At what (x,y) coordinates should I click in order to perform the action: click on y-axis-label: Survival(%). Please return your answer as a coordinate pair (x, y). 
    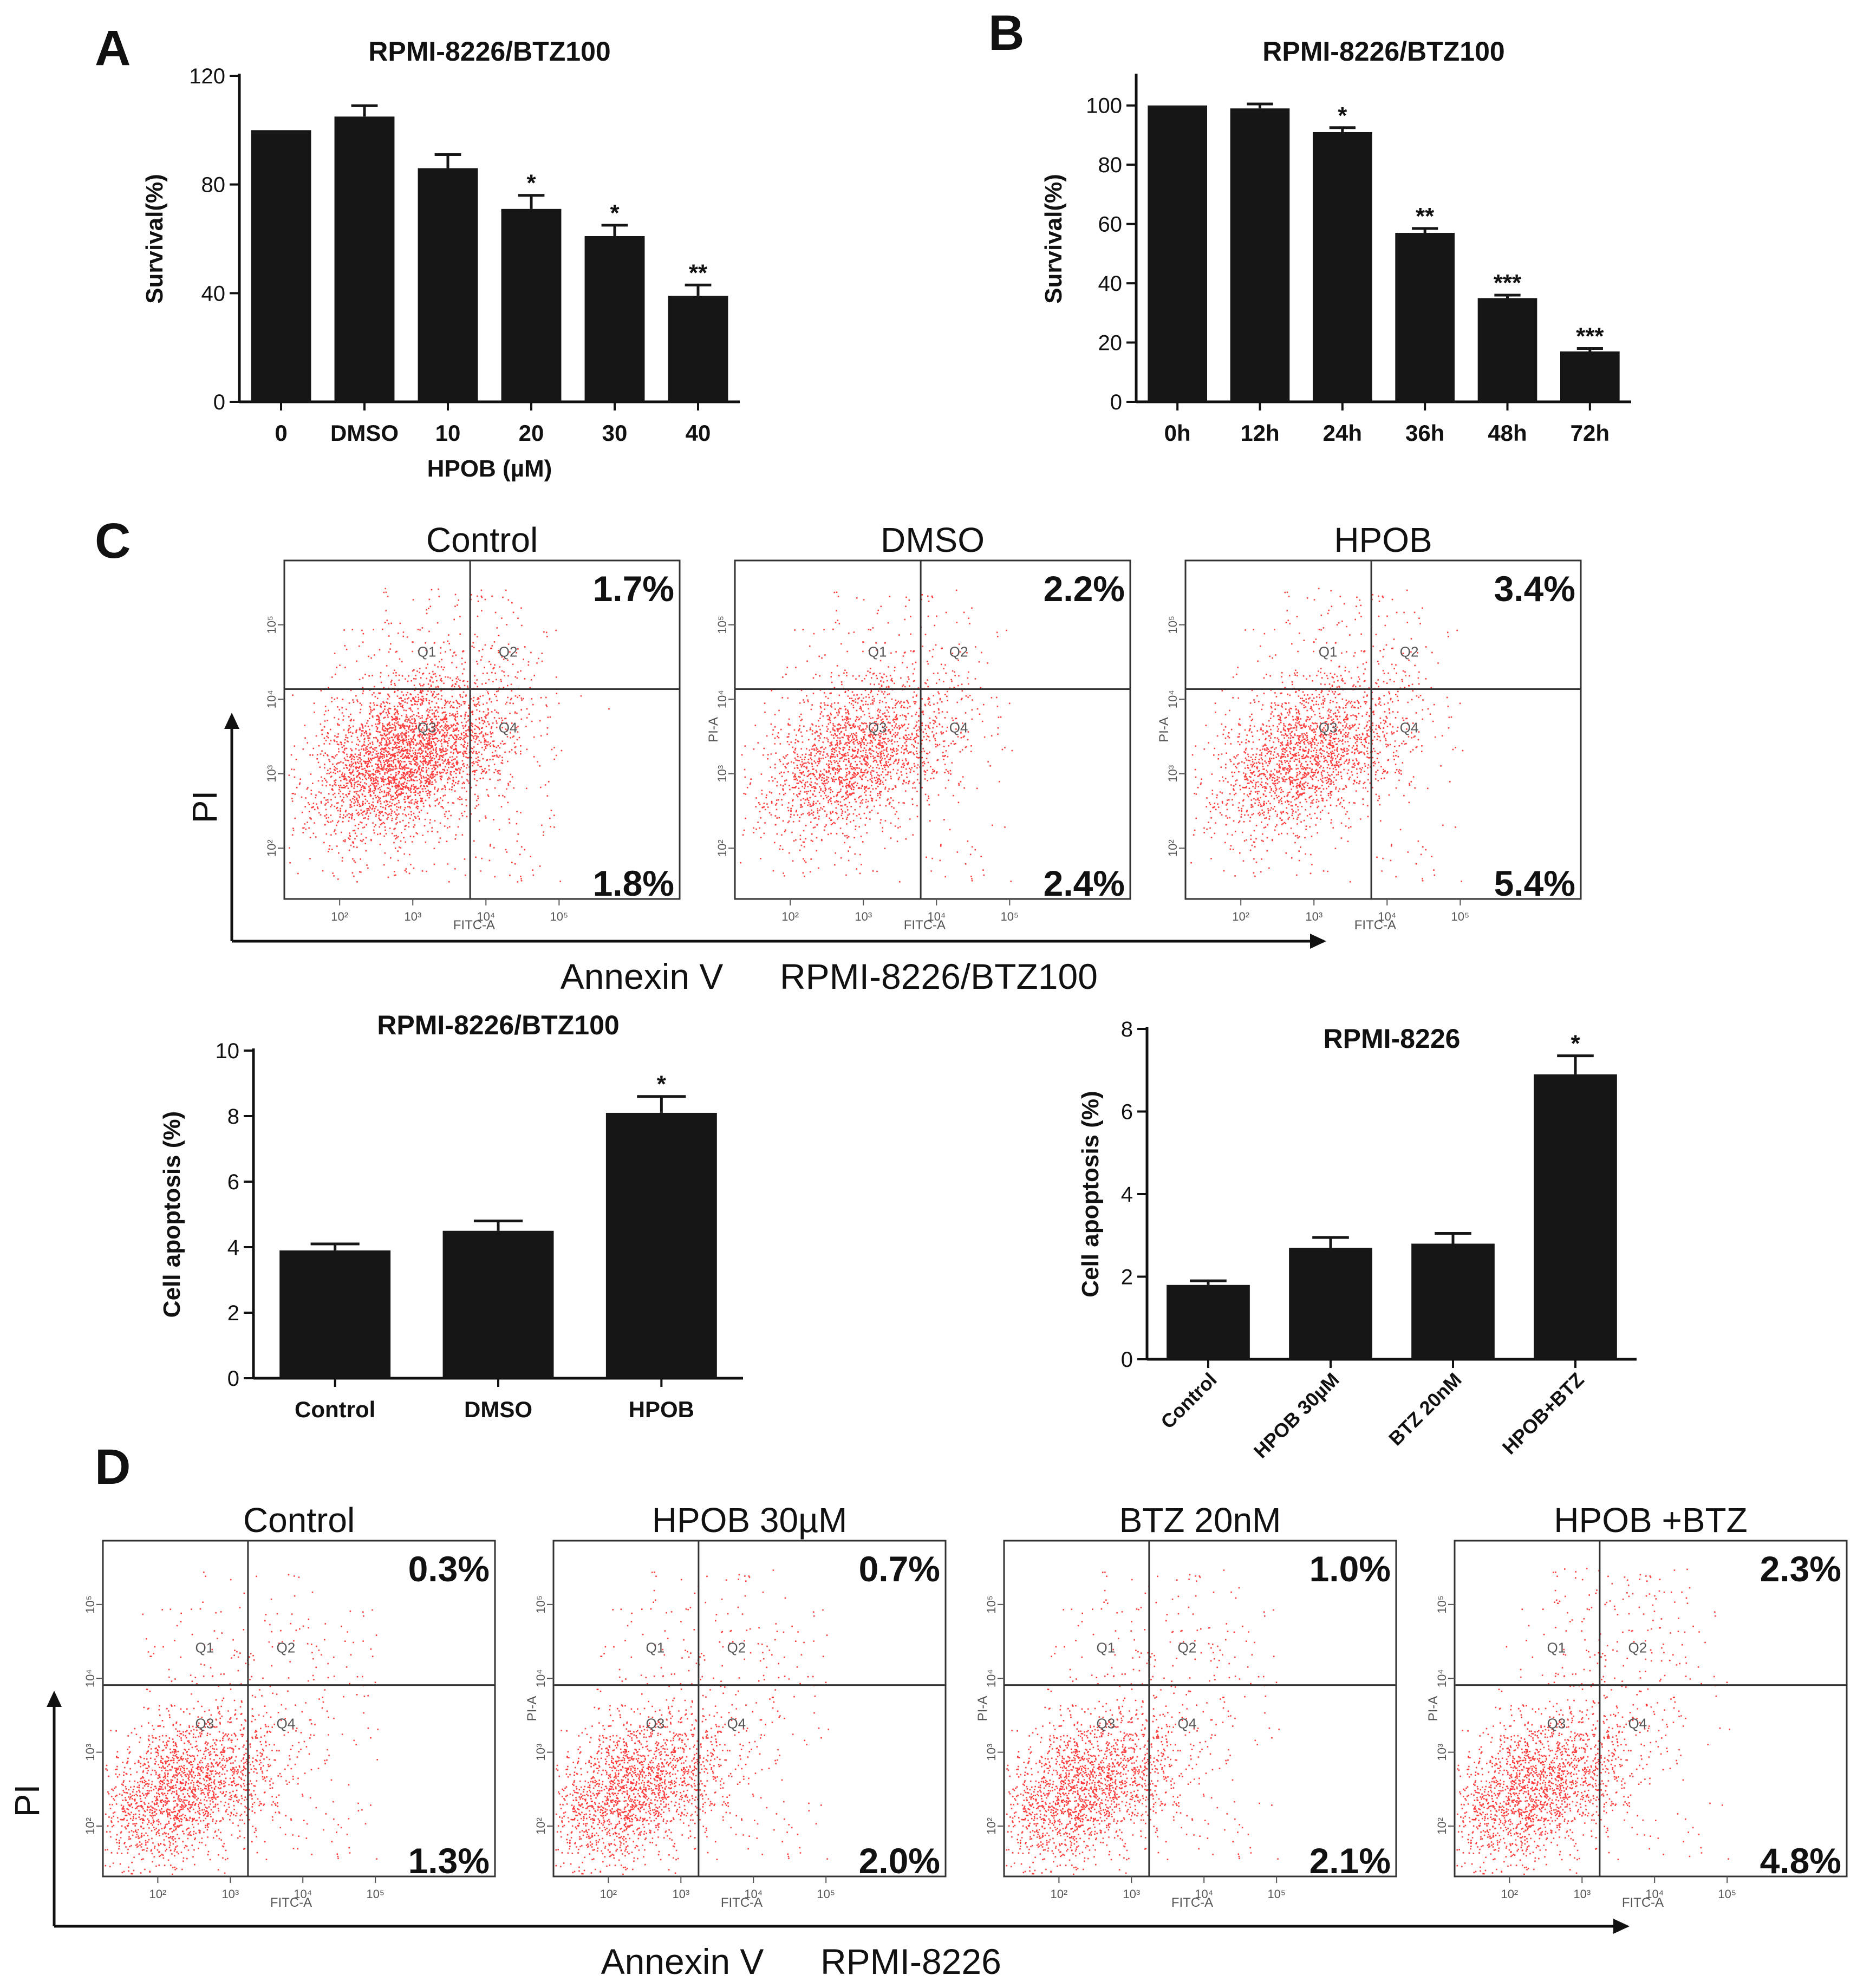
    Looking at the image, I should click on (1053, 239).